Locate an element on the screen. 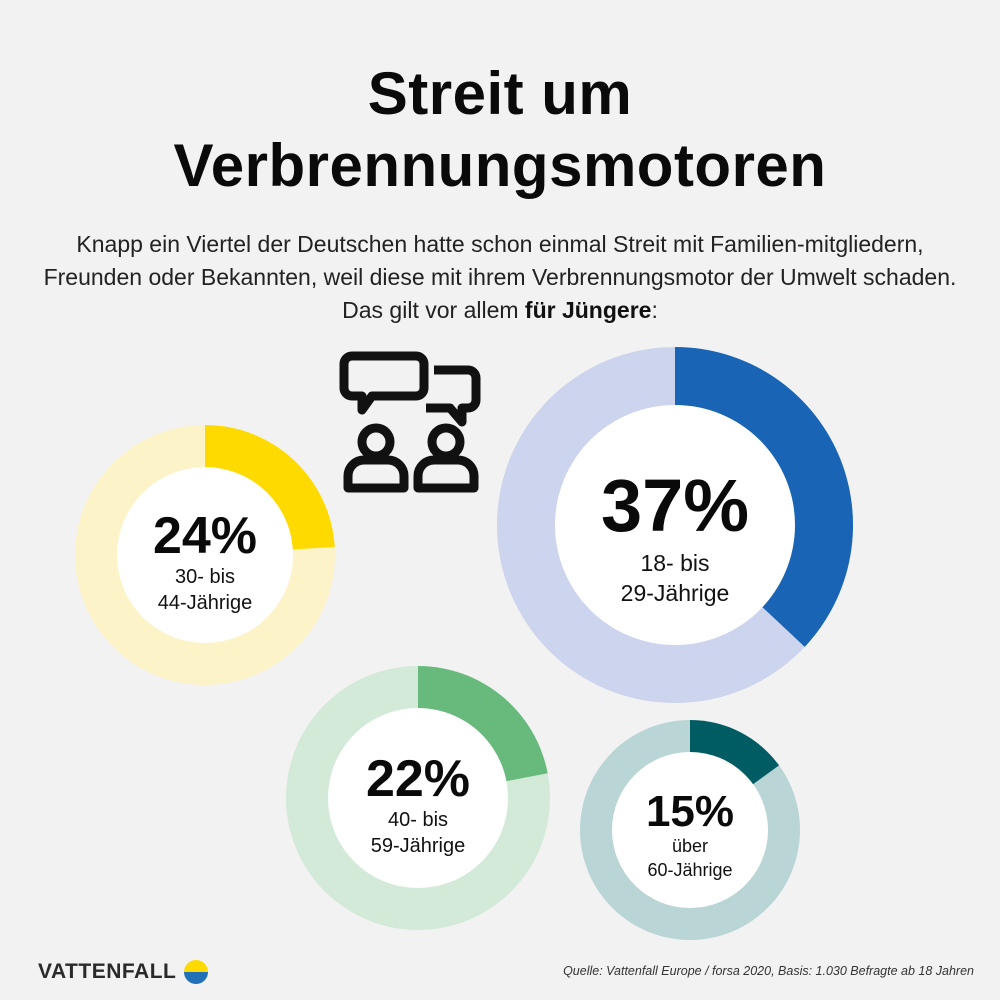 The width and height of the screenshot is (1000, 1000). donut-3: 15%über 60-Jährige is located at coordinates (690, 830).